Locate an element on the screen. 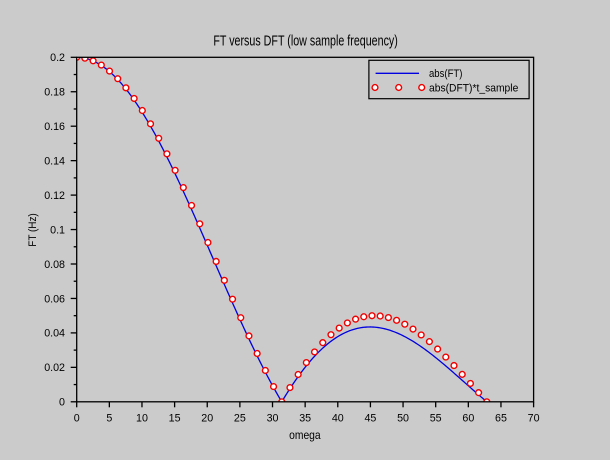 Image resolution: width=610 pixels, height=460 pixels. svg-text: abs(DFT)*t_sample is located at coordinates (473, 88).